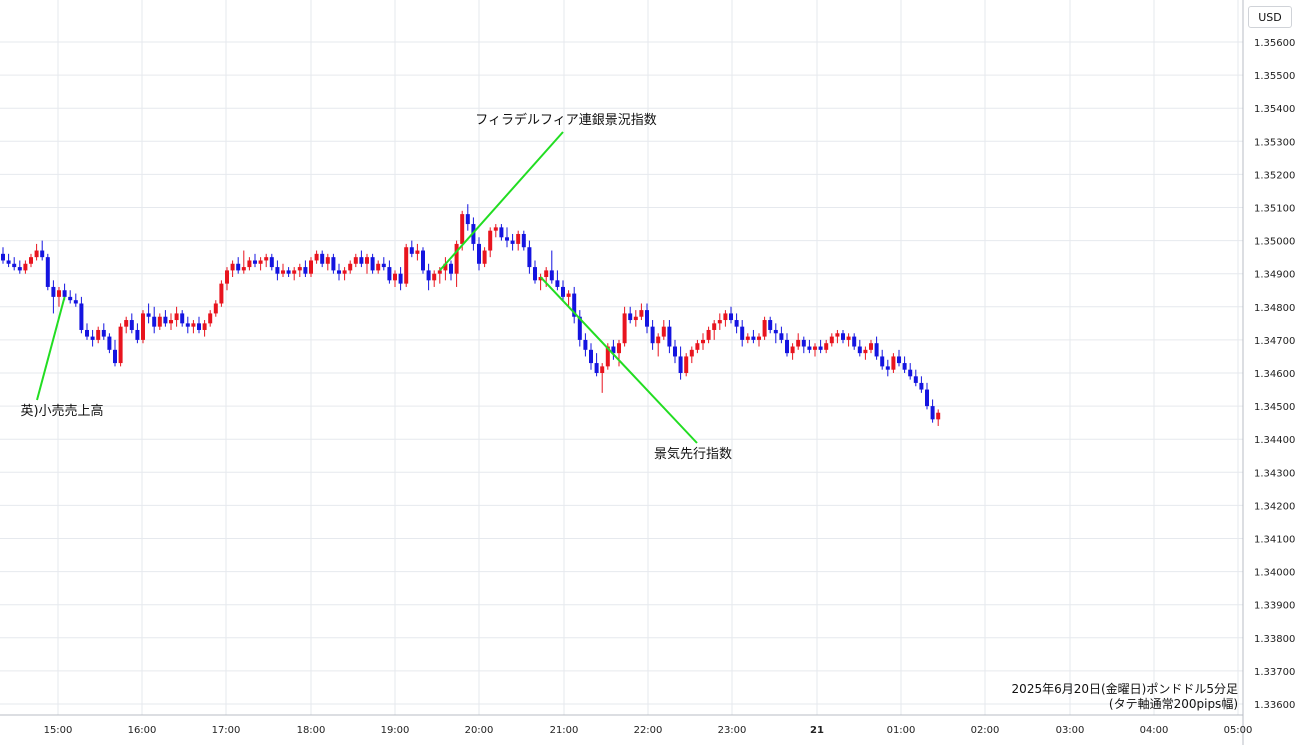 The image size is (1300, 745). I want to click on x-tick-label: 01:00, so click(901, 730).